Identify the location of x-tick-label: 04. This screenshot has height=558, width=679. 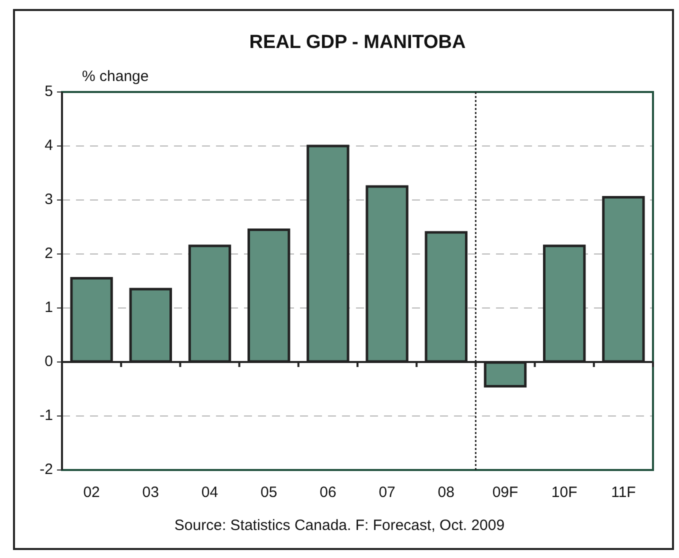
(209, 493).